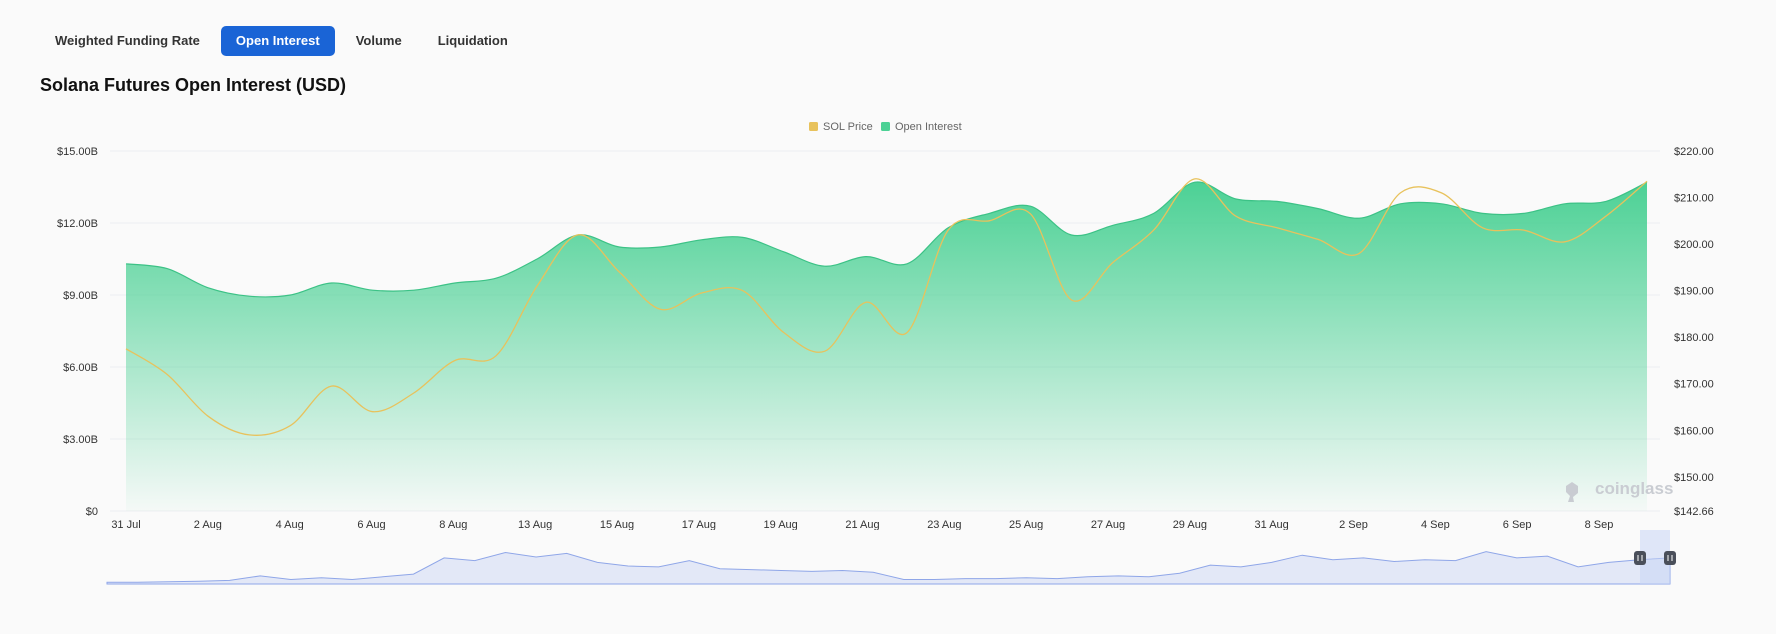 This screenshot has height=634, width=1776. I want to click on coinglass-watermark: coinglass, so click(1619, 490).